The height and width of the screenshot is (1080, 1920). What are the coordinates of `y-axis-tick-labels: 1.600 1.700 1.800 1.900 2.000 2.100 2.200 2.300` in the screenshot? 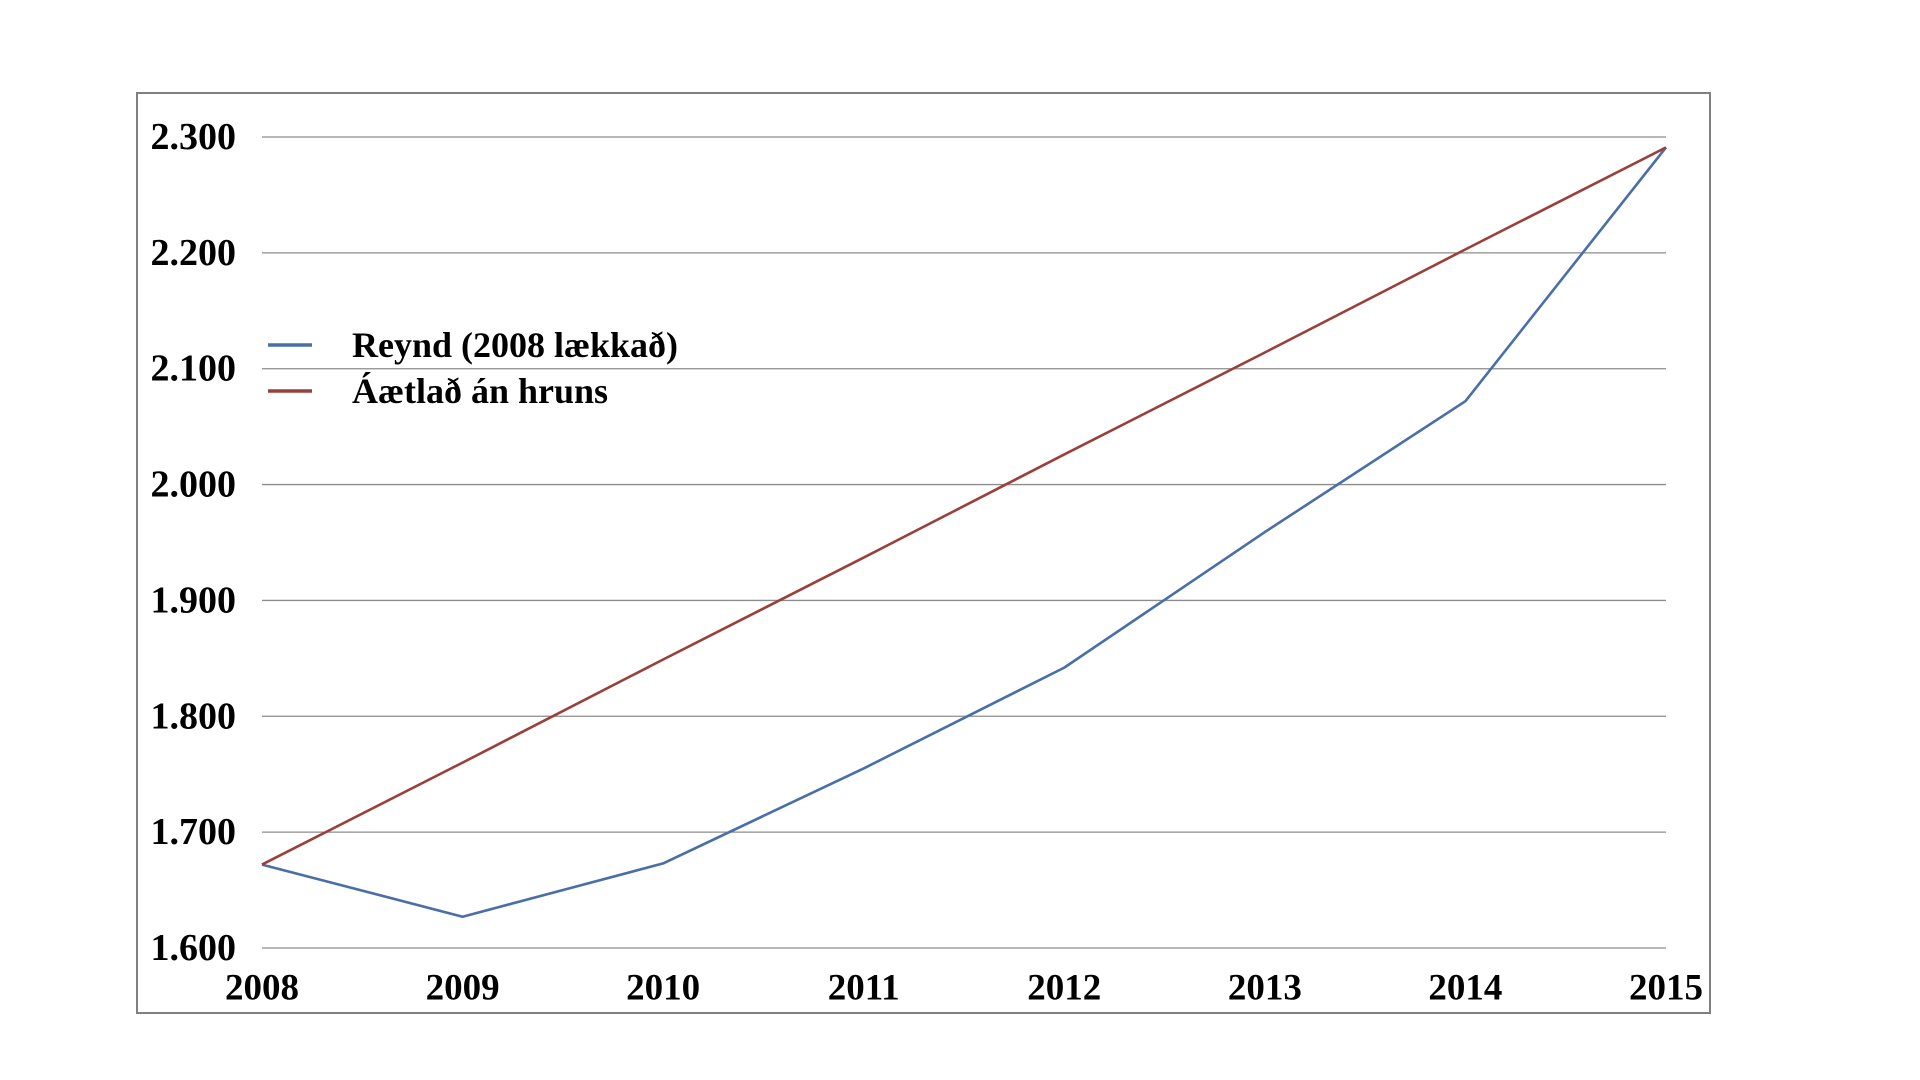 It's located at (194, 542).